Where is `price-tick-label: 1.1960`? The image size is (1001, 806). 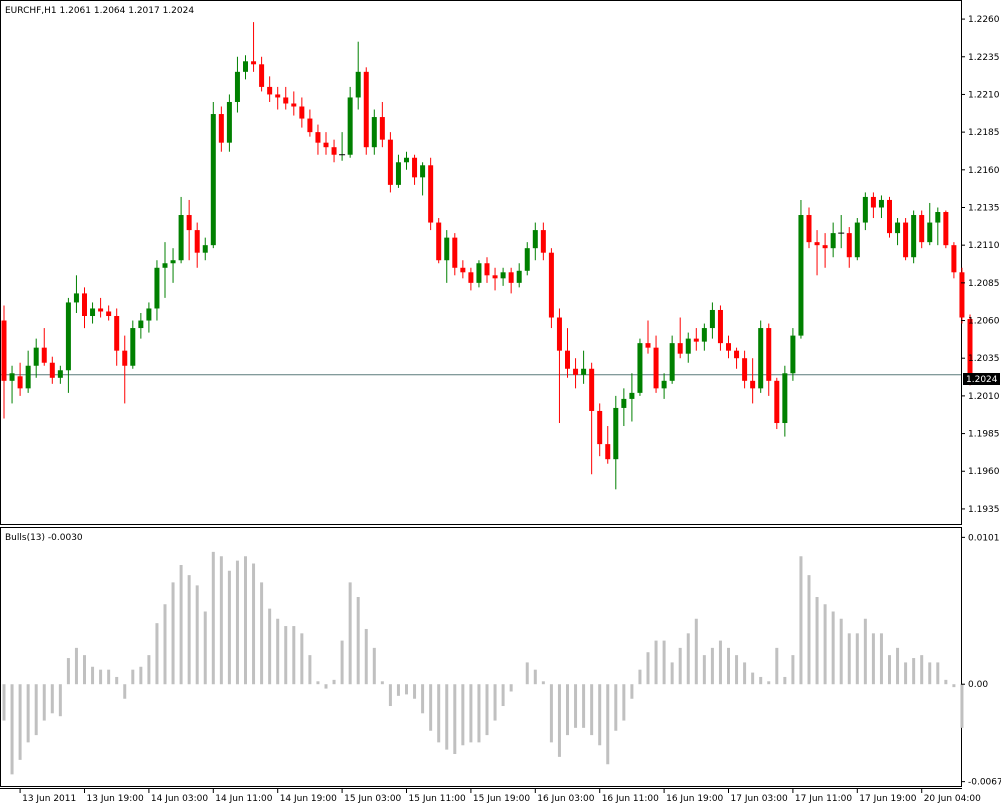 price-tick-label: 1.1960 is located at coordinates (984, 472).